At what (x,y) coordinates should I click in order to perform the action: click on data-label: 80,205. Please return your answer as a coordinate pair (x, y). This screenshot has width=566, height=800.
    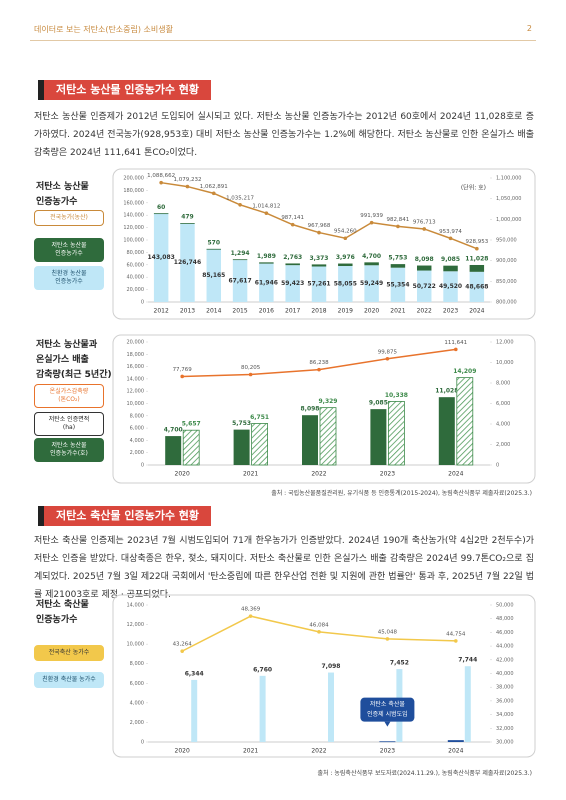
    Looking at the image, I should click on (251, 368).